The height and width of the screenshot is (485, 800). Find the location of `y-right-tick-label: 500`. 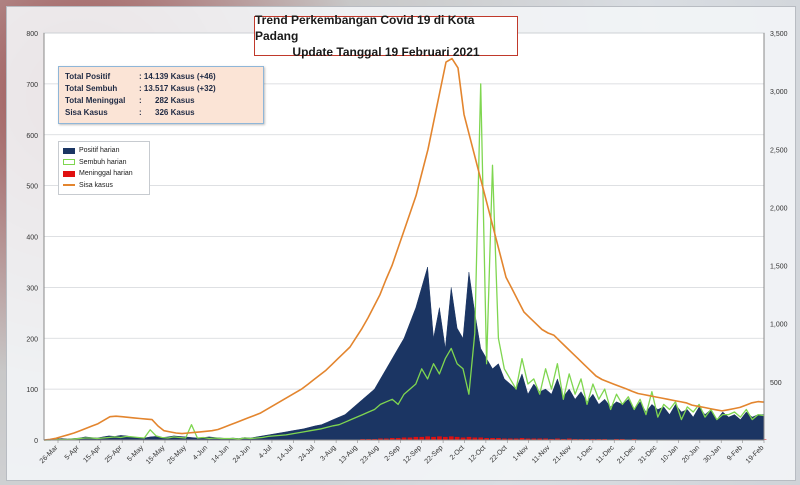

y-right-tick-label: 500 is located at coordinates (776, 383).